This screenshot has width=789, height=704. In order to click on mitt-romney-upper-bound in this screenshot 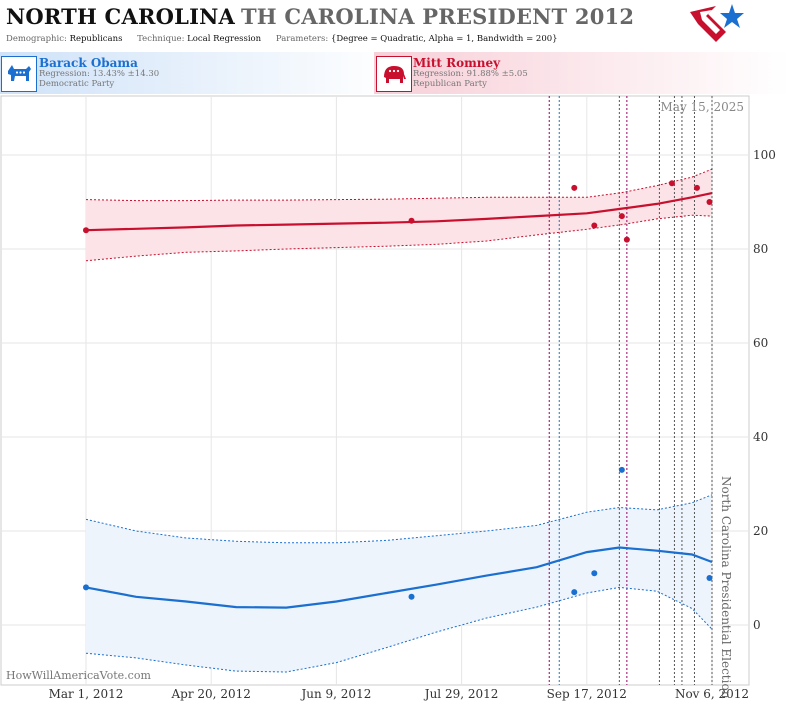, I will do `click(399, 185)`.